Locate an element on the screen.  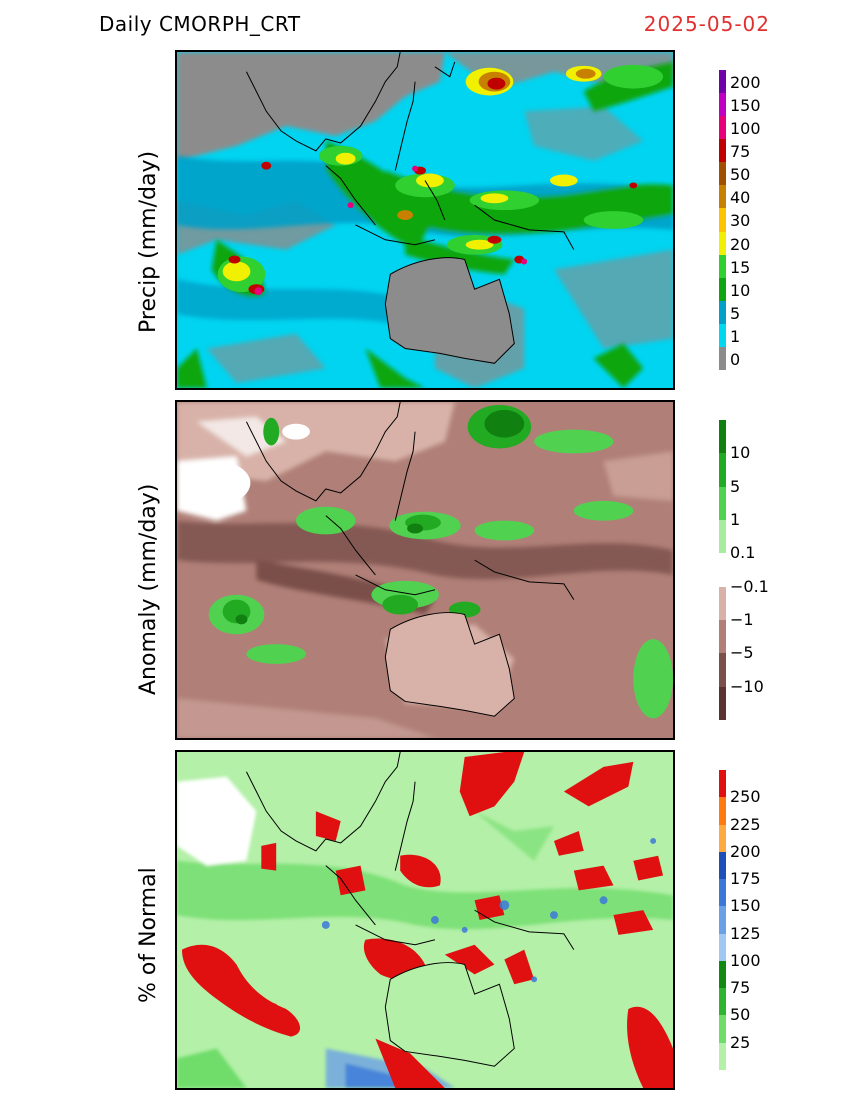
anomaly-colorbar is located at coordinates (722, 570).